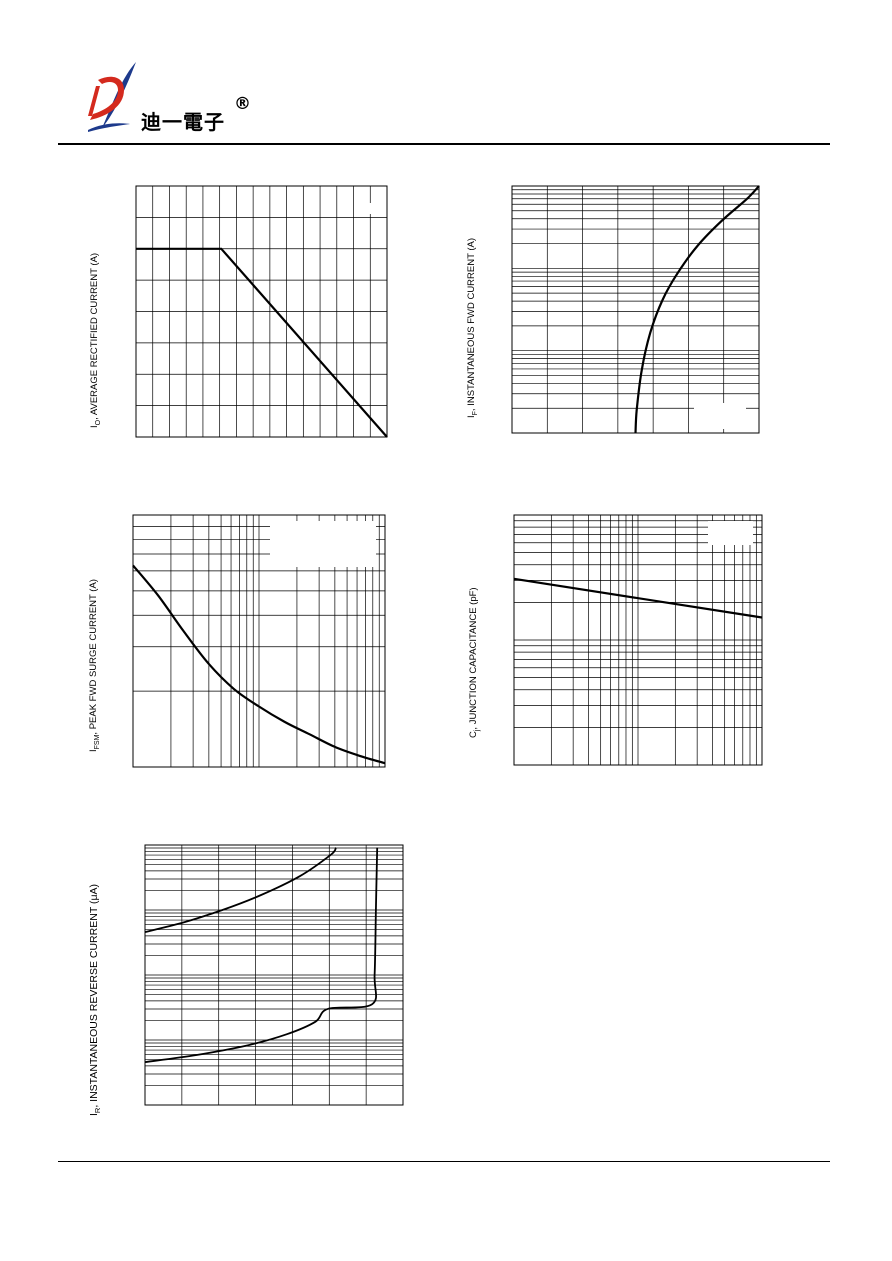  What do you see at coordinates (94, 665) in the screenshot?
I see `chart3-ylabel: IFSM, PEAK FWD SURGE CURRENT (A)` at bounding box center [94, 665].